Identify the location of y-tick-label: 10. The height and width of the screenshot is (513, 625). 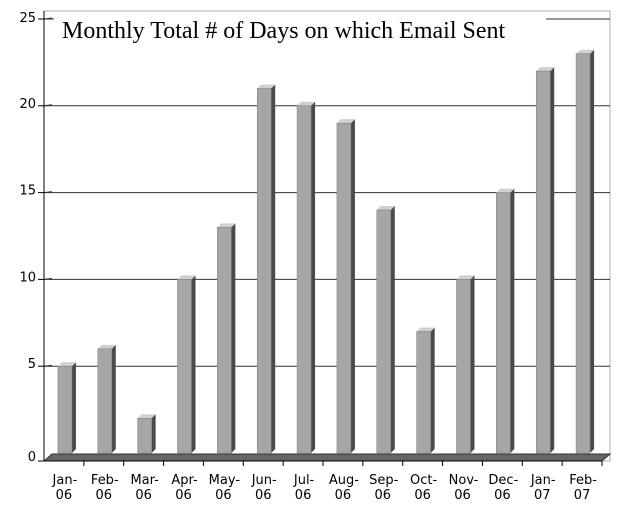
(27, 277).